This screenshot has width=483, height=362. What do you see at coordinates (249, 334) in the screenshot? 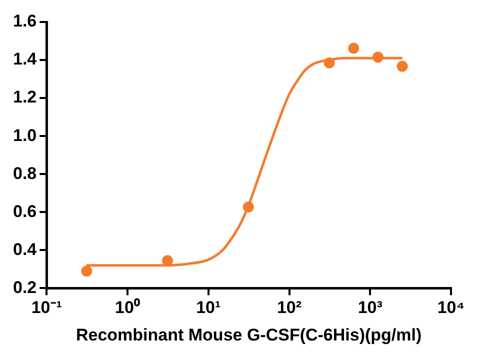
I see `x-axis-title: Recombinant Mouse G-CSF(C-6His)(pg/ml)` at bounding box center [249, 334].